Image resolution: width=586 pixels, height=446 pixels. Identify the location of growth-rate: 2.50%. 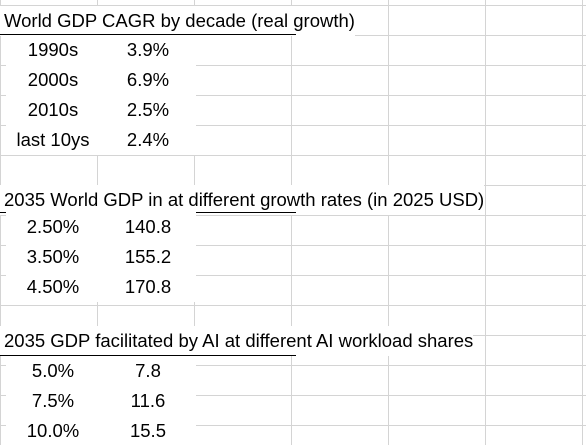
(53, 227).